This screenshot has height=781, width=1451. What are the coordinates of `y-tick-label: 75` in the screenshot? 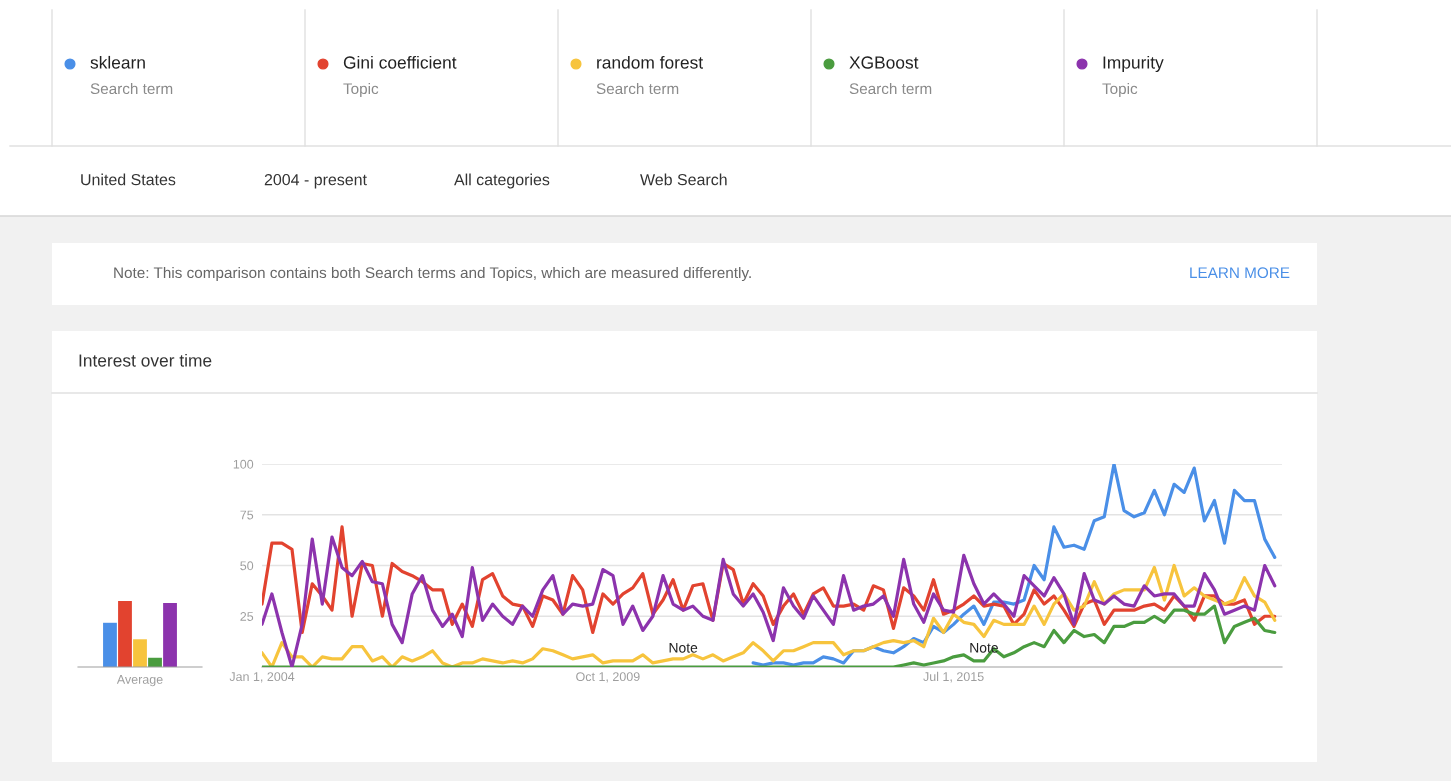 It's located at (247, 515).